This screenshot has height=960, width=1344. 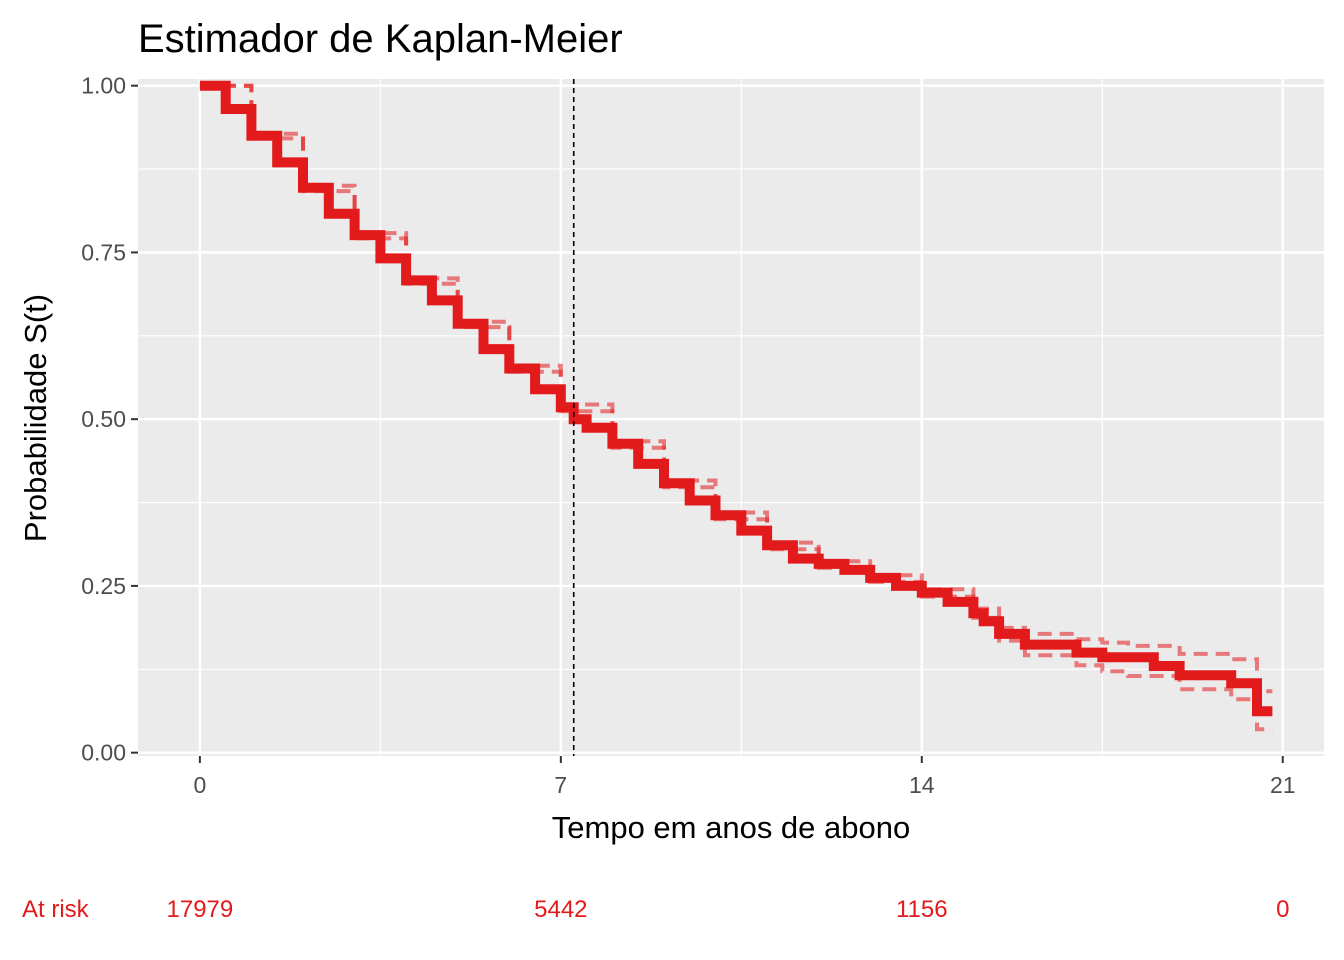 I want to click on risk-table-label: At risk, so click(x=56, y=909).